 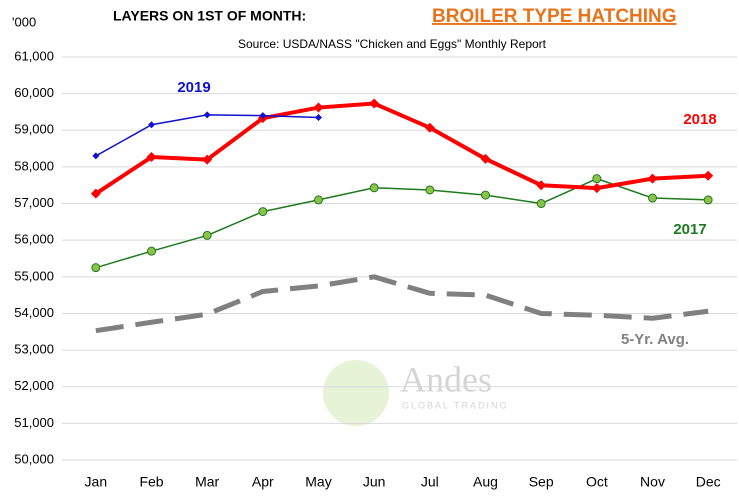 I want to click on y-tick-label: 57,000, so click(x=34, y=202).